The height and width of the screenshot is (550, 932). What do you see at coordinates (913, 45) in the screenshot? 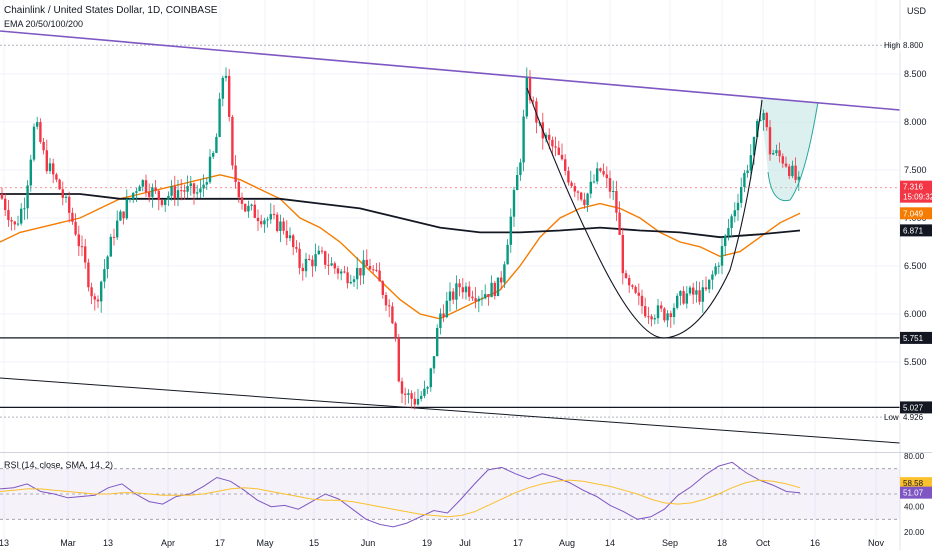
I see `high-price-label: 8.800` at bounding box center [913, 45].